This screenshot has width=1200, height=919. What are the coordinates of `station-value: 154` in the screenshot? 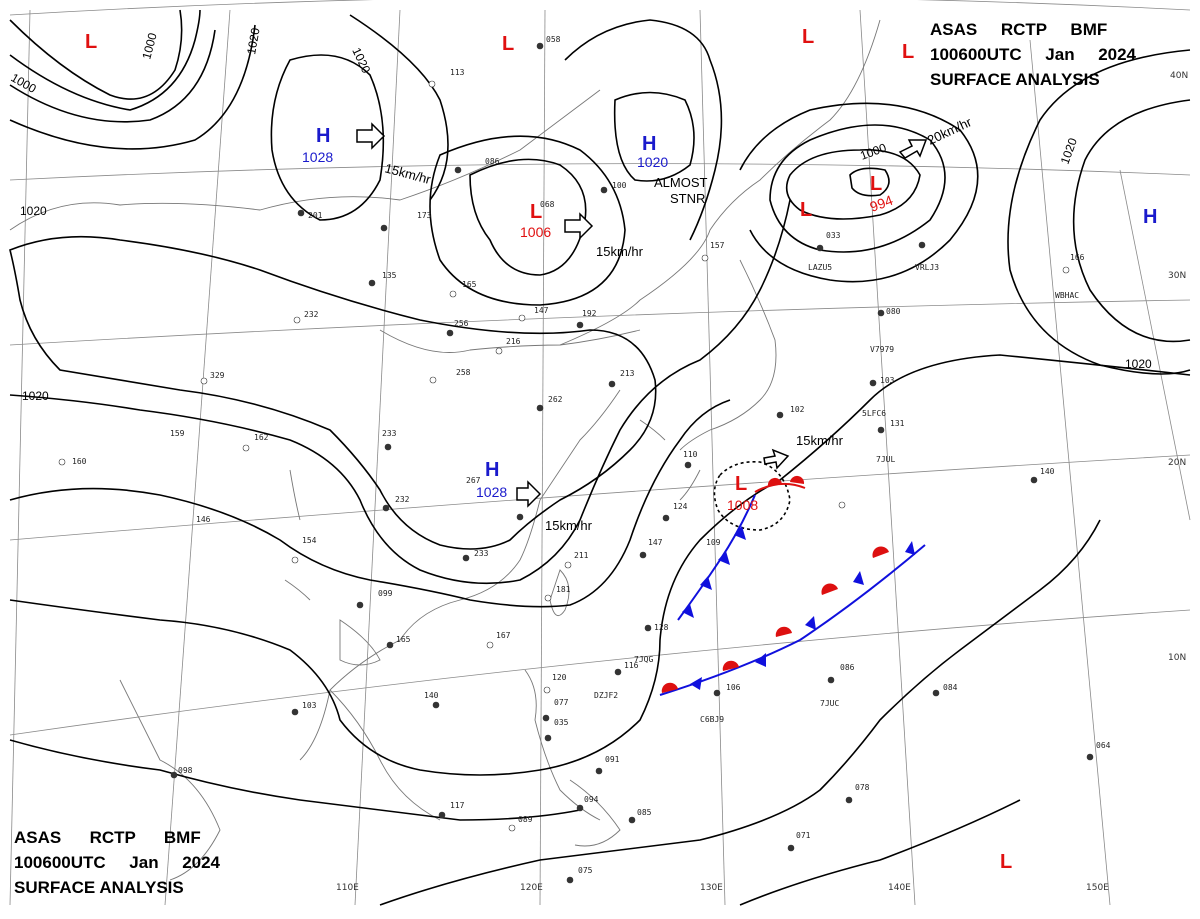 It's located at (309, 540).